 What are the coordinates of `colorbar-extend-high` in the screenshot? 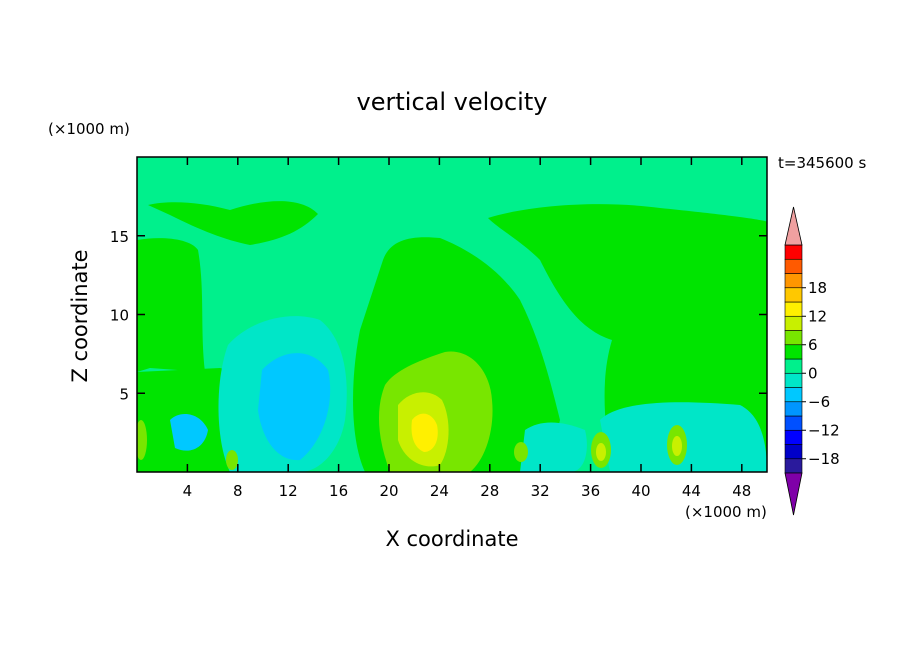 It's located at (793, 226).